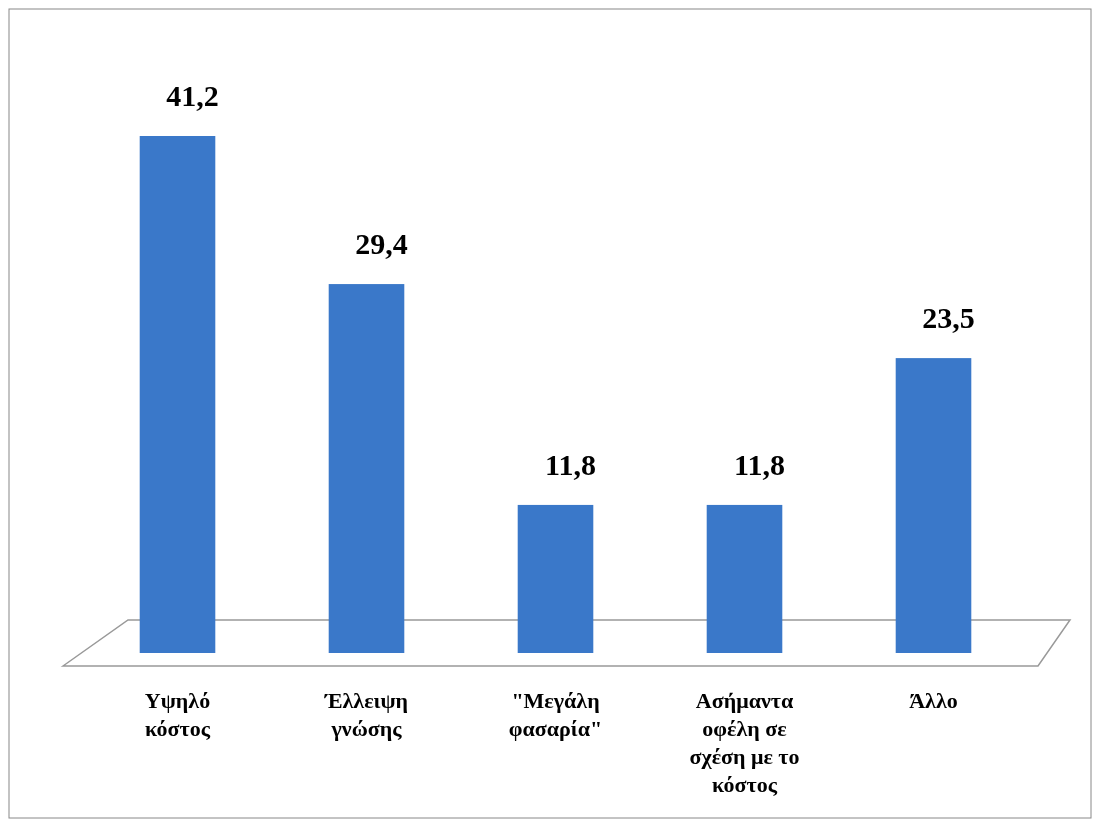 The width and height of the screenshot is (1100, 827). I want to click on data-label: 23,5, so click(948, 318).